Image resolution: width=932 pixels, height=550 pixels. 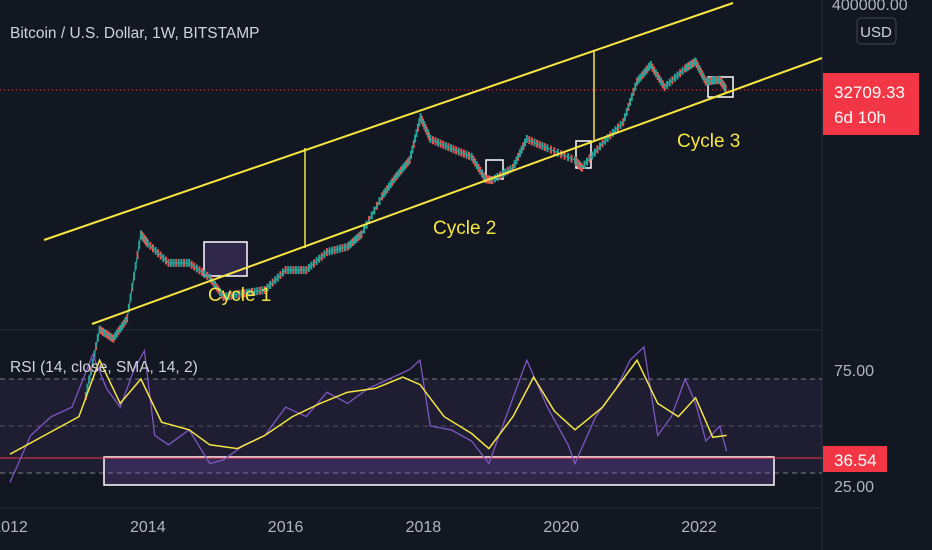 What do you see at coordinates (869, 92) in the screenshot?
I see `last-price-value: 32709.33` at bounding box center [869, 92].